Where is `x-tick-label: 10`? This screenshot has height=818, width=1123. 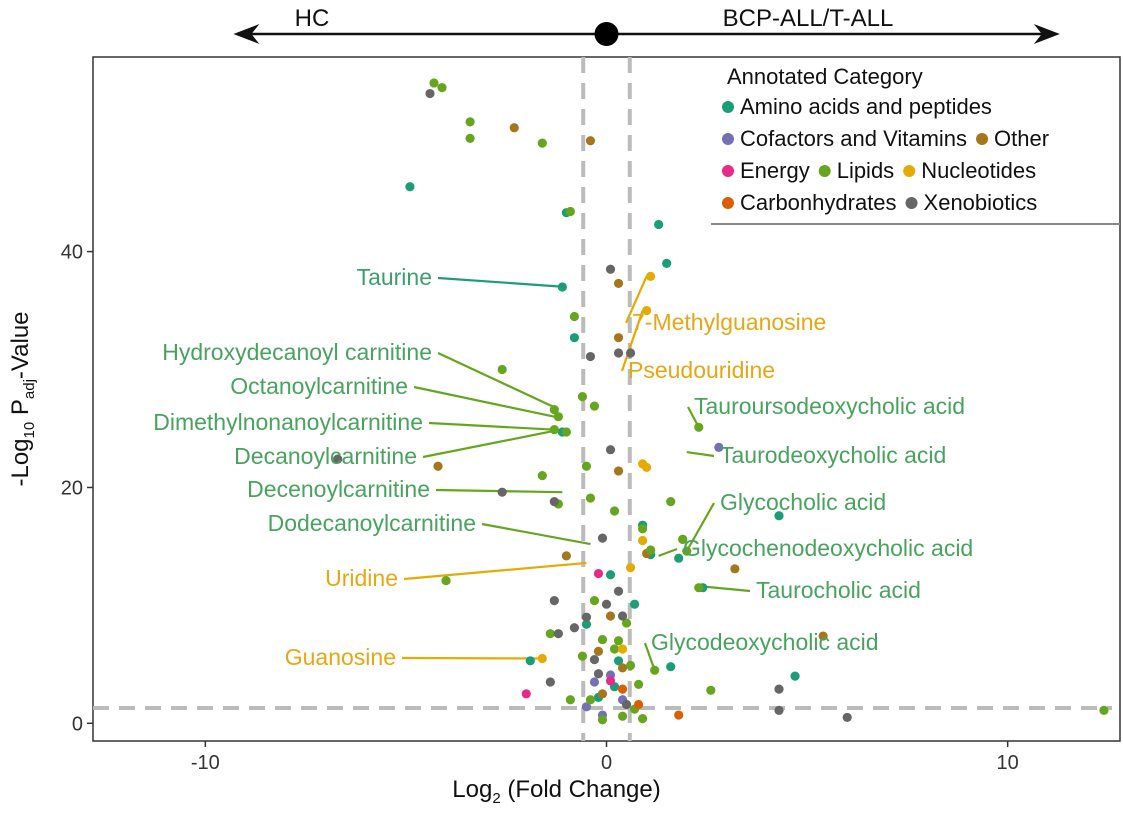
x-tick-label: 10 is located at coordinates (1008, 763).